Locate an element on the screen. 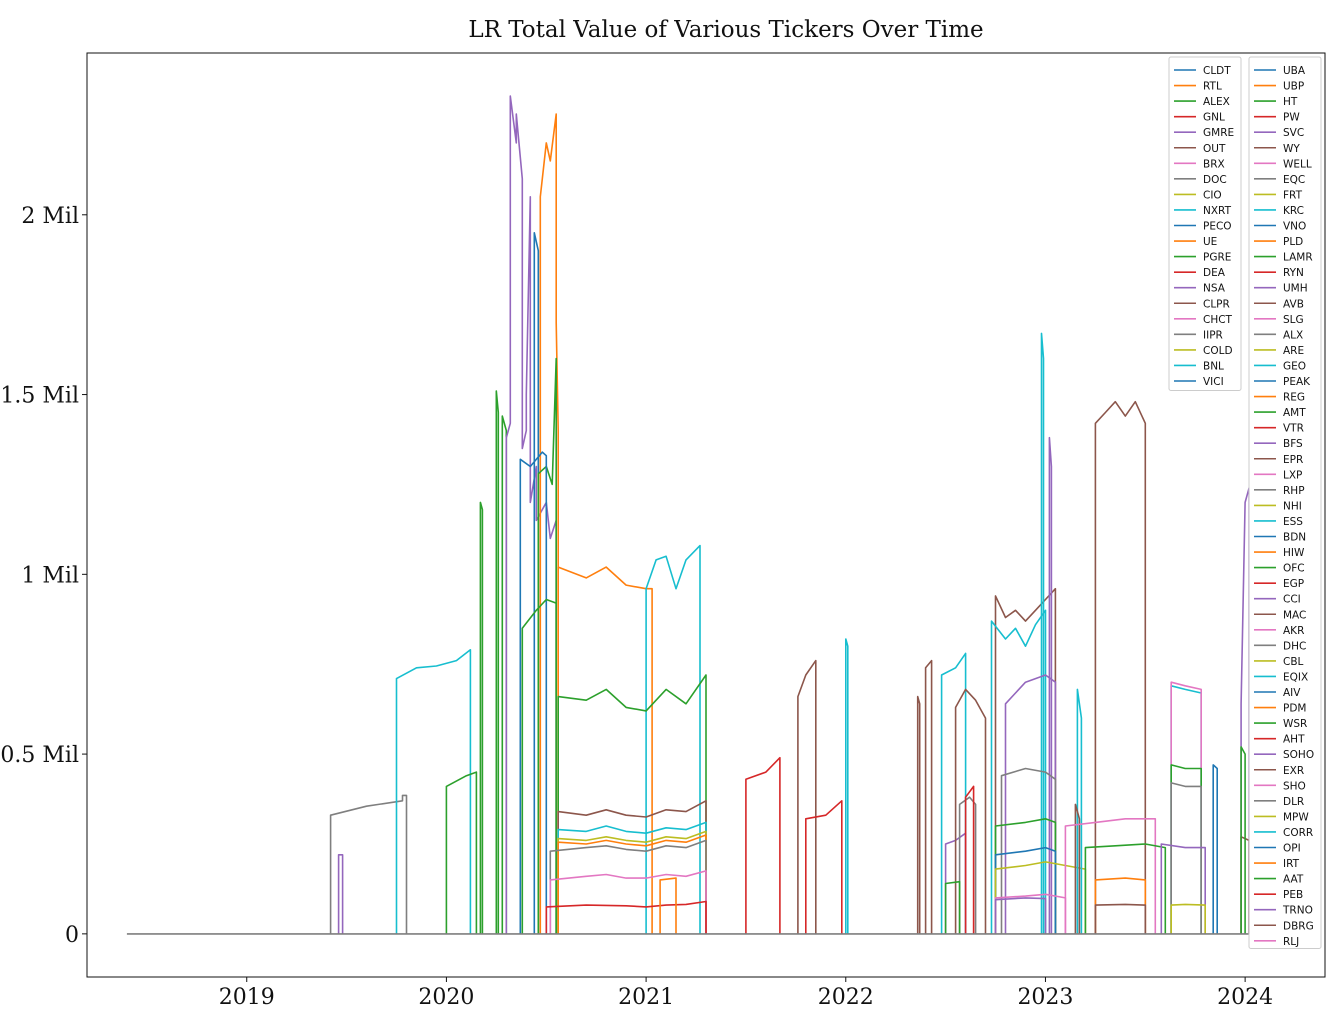 The width and height of the screenshot is (1337, 1022). y-tick-label-4: 2 Mil is located at coordinates (50, 216).